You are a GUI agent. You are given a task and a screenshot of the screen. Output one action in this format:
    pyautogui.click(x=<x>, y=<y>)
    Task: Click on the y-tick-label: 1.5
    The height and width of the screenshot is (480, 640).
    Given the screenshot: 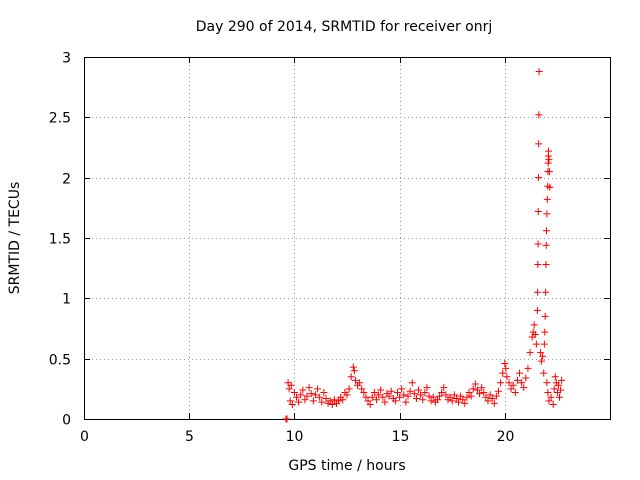 What is the action you would take?
    pyautogui.click(x=60, y=240)
    